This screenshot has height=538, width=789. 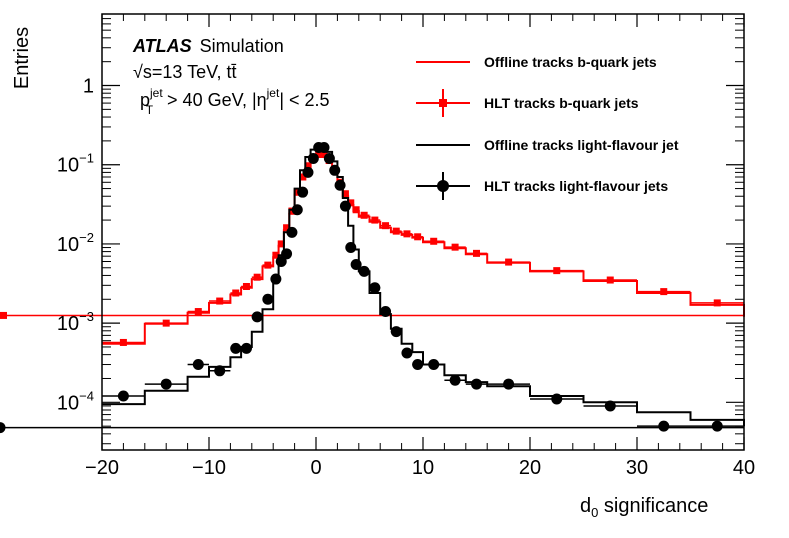 What do you see at coordinates (75, 164) in the screenshot?
I see `y-tick-label: 10⁻¹` at bounding box center [75, 164].